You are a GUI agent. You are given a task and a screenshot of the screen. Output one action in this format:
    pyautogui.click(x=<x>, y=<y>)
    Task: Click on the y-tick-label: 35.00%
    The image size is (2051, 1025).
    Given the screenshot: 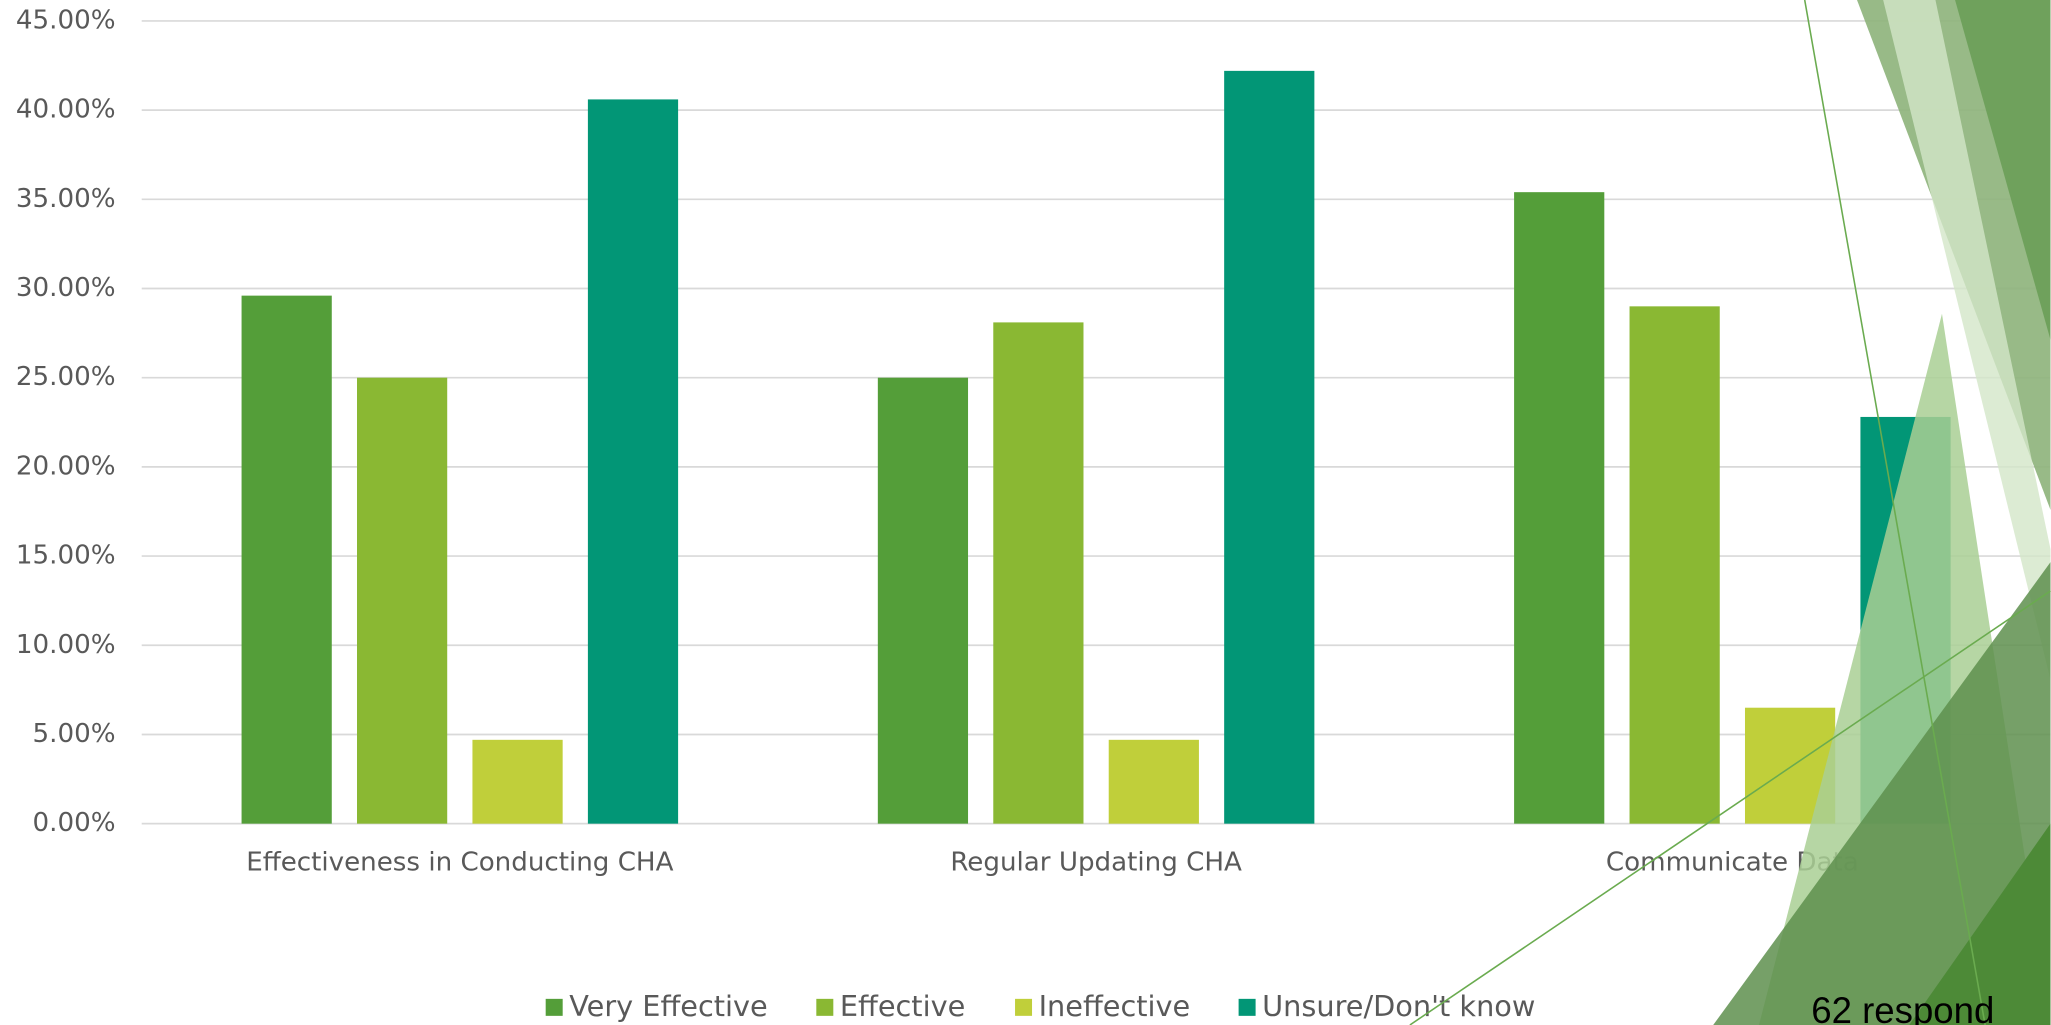 What is the action you would take?
    pyautogui.click(x=66, y=199)
    